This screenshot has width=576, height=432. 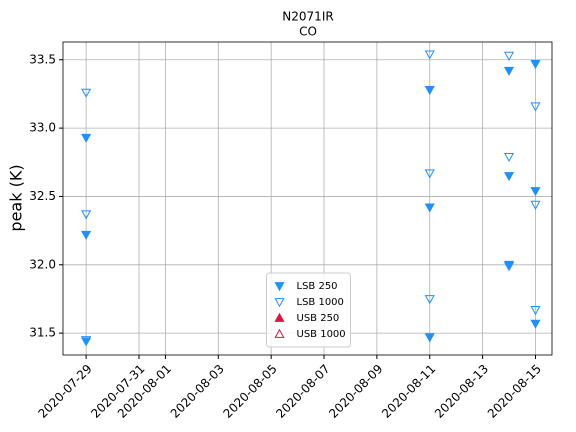 I want to click on legend-label: LSB 250, so click(x=317, y=286).